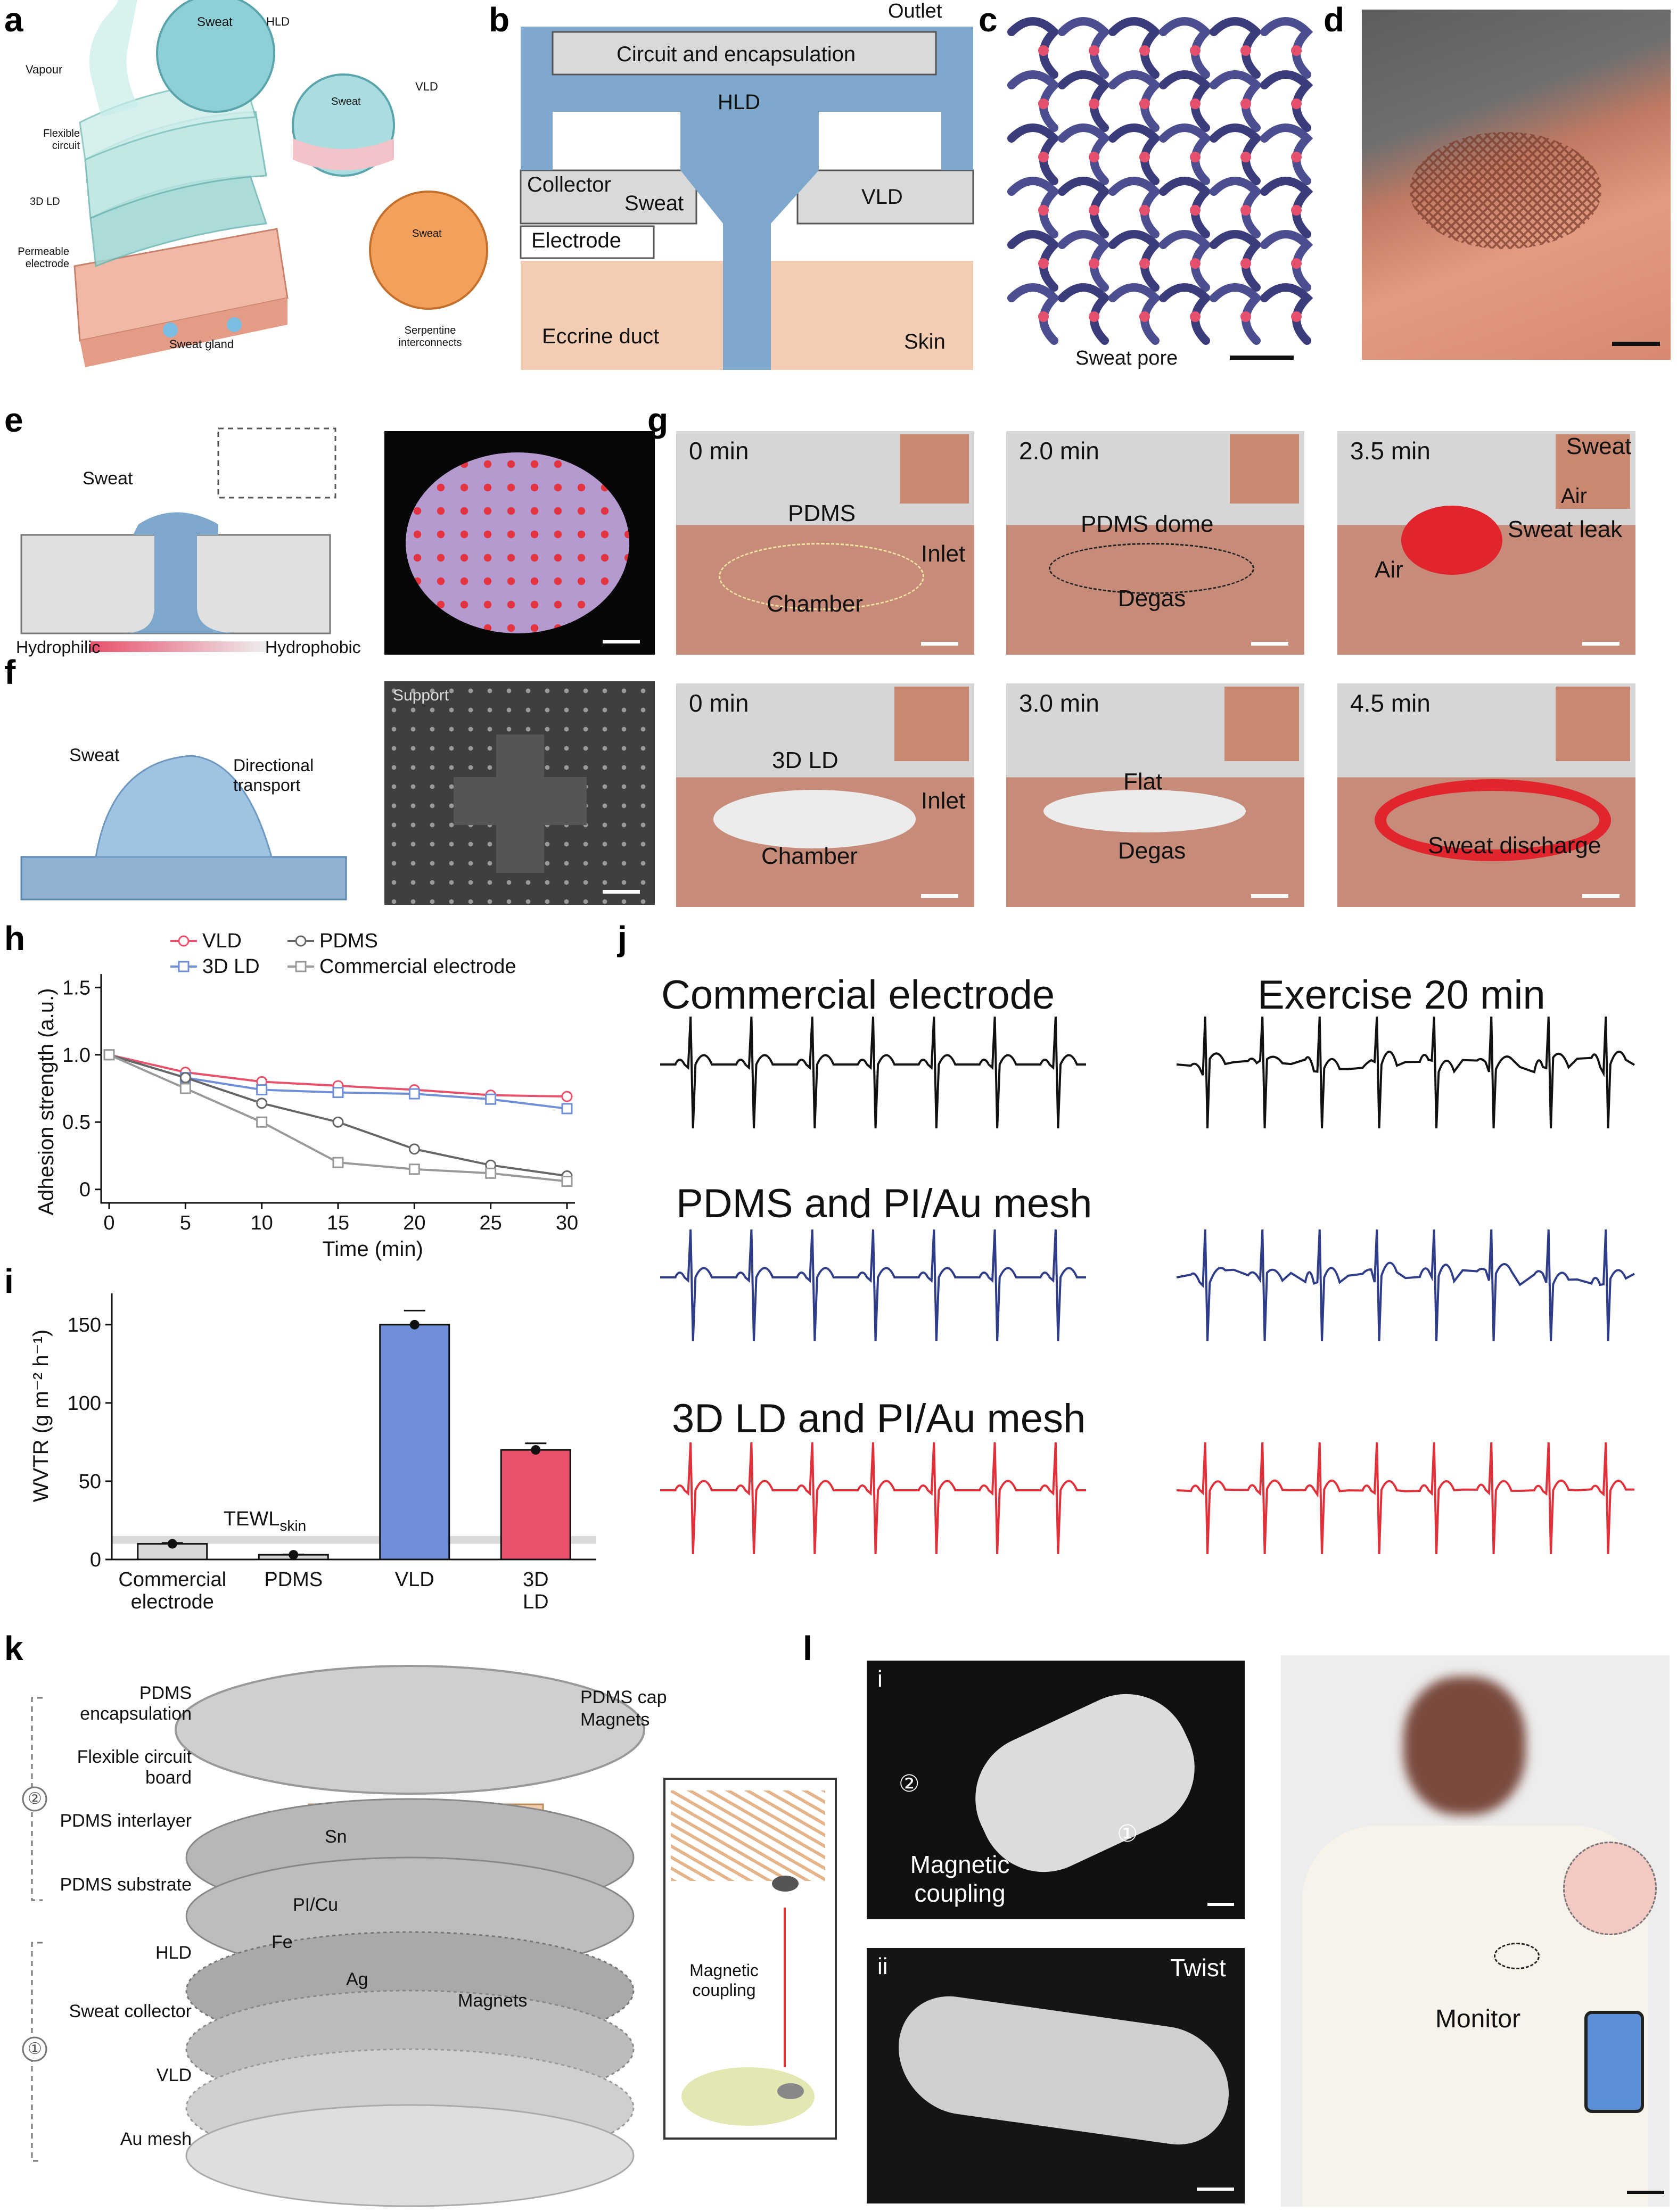 The width and height of the screenshot is (1677, 2212). Describe the element at coordinates (750, 1959) in the screenshot. I see `k-magnet-inset: Magnetic coupling` at that location.